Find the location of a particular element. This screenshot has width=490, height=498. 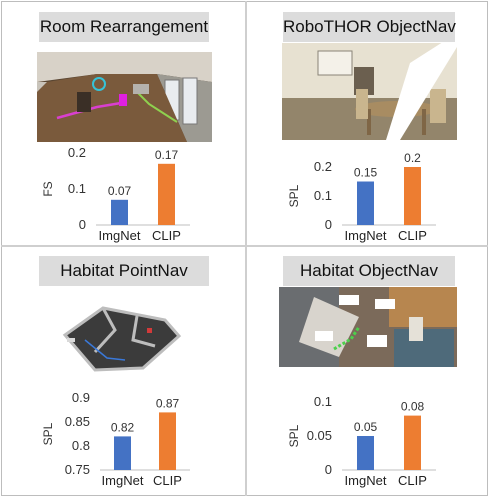

y-tick-label: 0.75 is located at coordinates (77, 469).